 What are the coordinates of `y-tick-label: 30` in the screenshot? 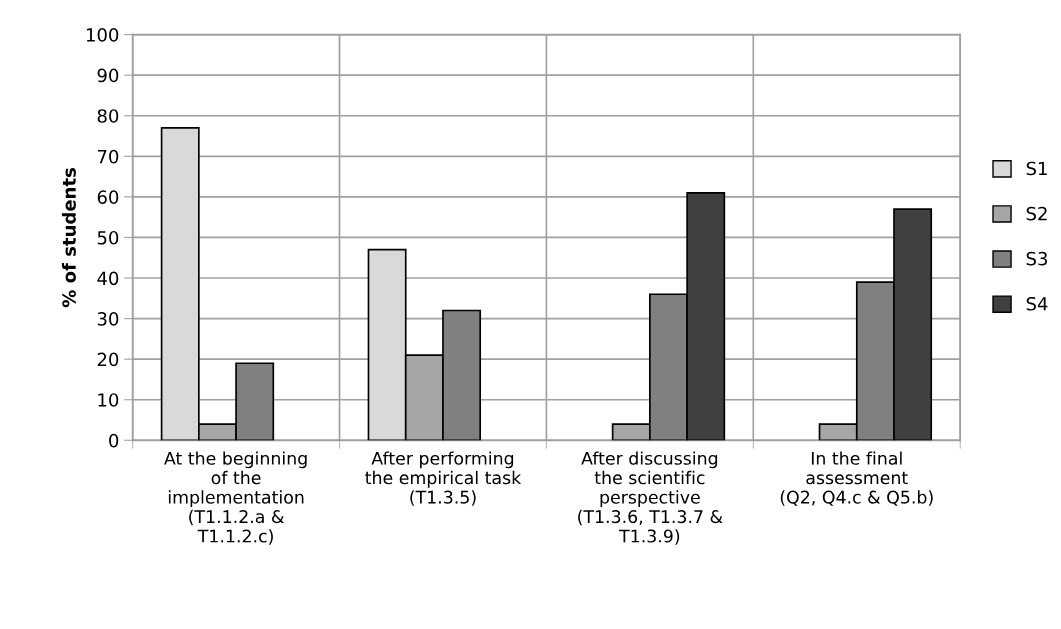 It's located at (108, 319).